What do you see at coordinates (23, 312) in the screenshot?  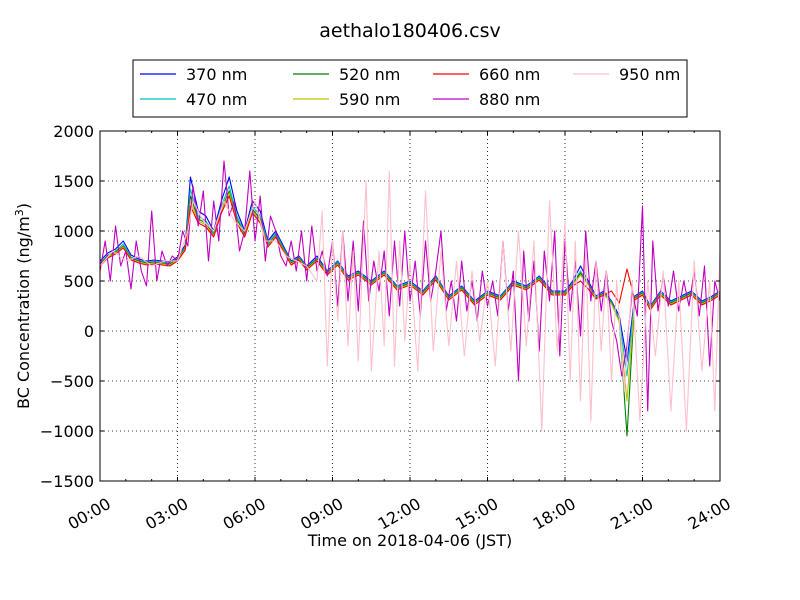 I see `y-axis-title-main: BC Concentration (ng/m` at bounding box center [23, 312].